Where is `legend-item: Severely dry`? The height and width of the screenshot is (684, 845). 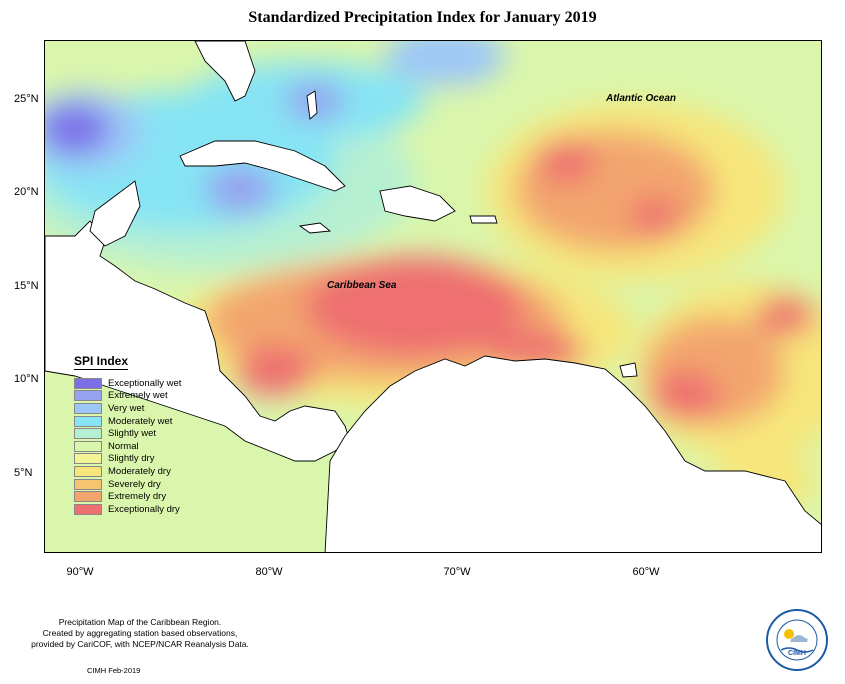
legend-item: Severely dry is located at coordinates (144, 484).